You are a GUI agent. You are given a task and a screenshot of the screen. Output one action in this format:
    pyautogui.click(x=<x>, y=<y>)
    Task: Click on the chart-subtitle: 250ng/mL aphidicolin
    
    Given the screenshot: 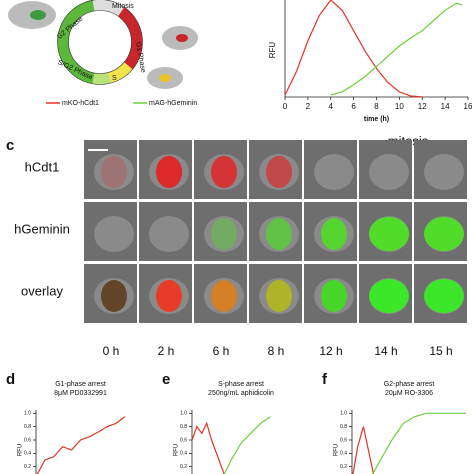 What is the action you would take?
    pyautogui.click(x=241, y=393)
    